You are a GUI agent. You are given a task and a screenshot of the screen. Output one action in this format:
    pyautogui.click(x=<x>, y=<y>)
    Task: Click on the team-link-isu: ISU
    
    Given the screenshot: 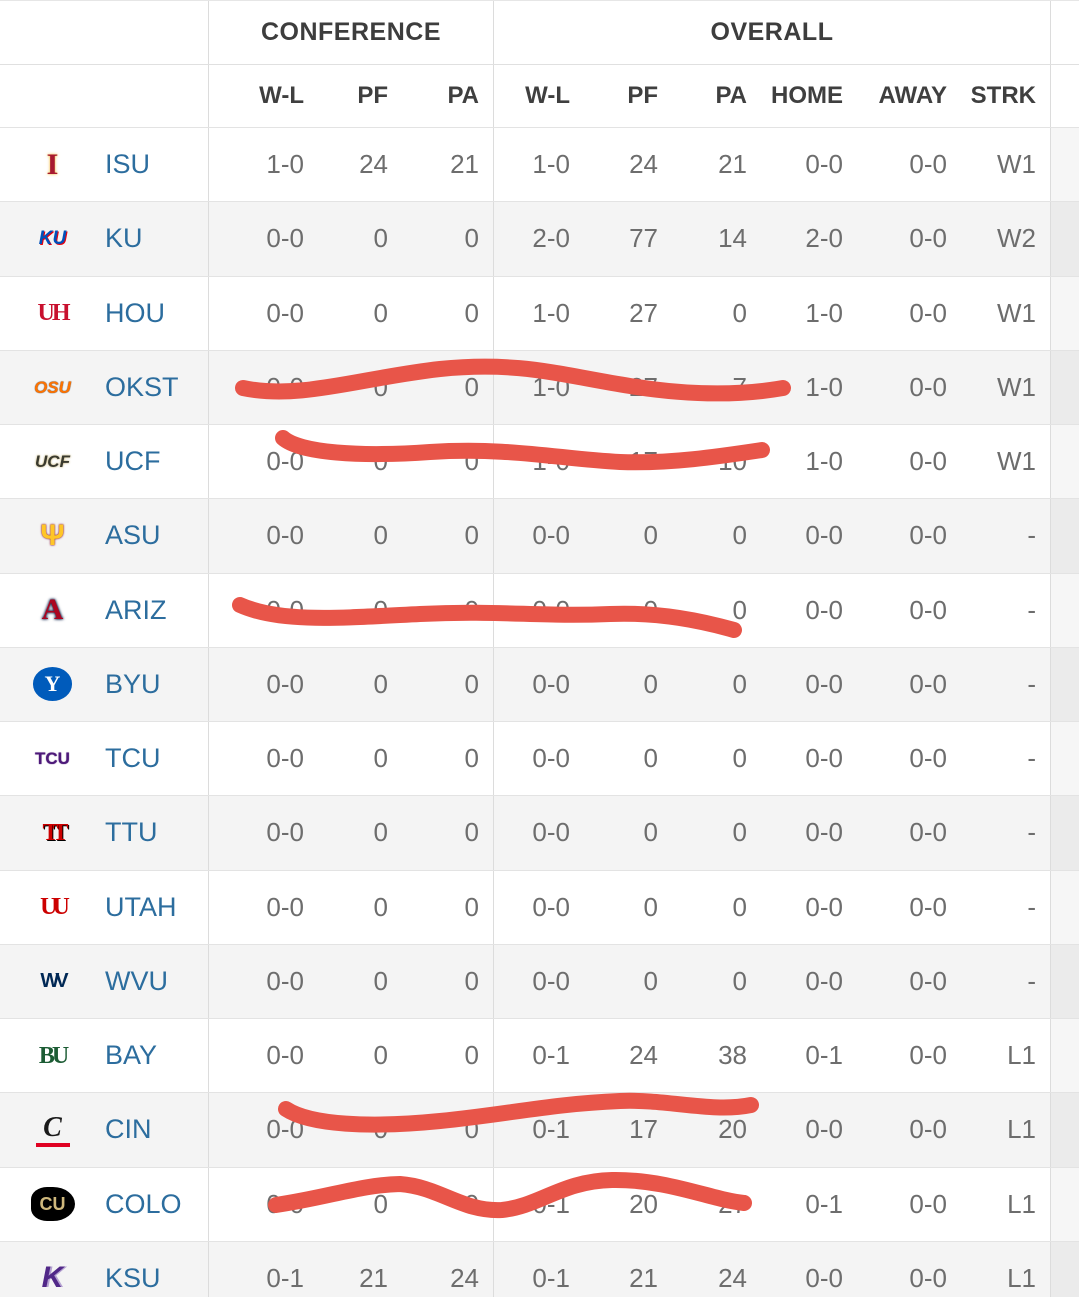 What is the action you would take?
    pyautogui.click(x=128, y=164)
    